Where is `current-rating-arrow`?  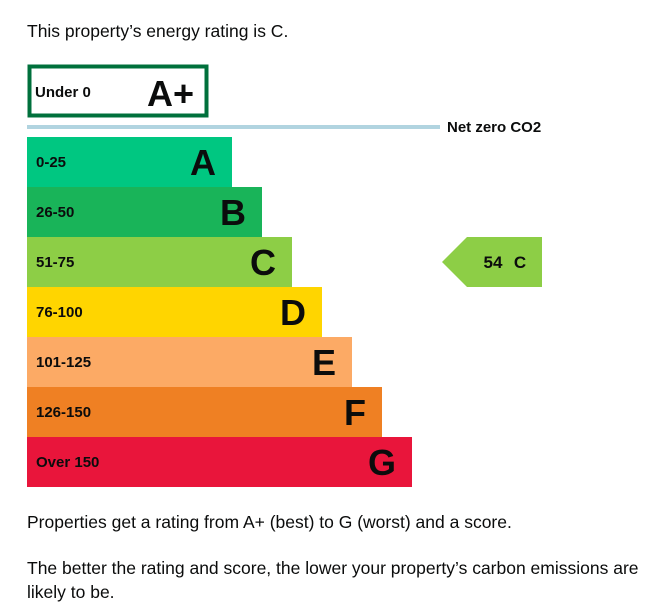
current-rating-arrow is located at coordinates (492, 262).